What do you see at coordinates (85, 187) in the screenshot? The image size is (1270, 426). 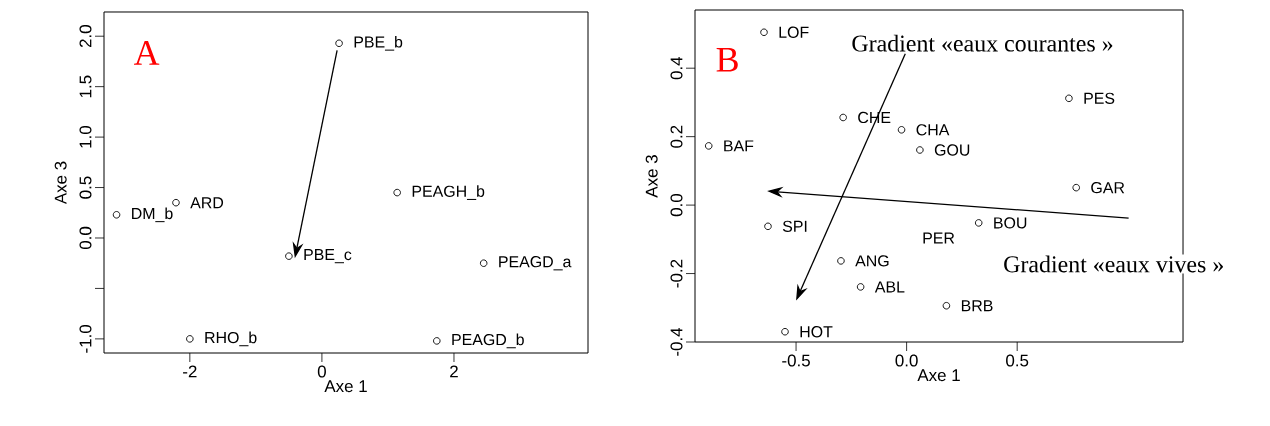 I see `y-tick-label: 0.5` at bounding box center [85, 187].